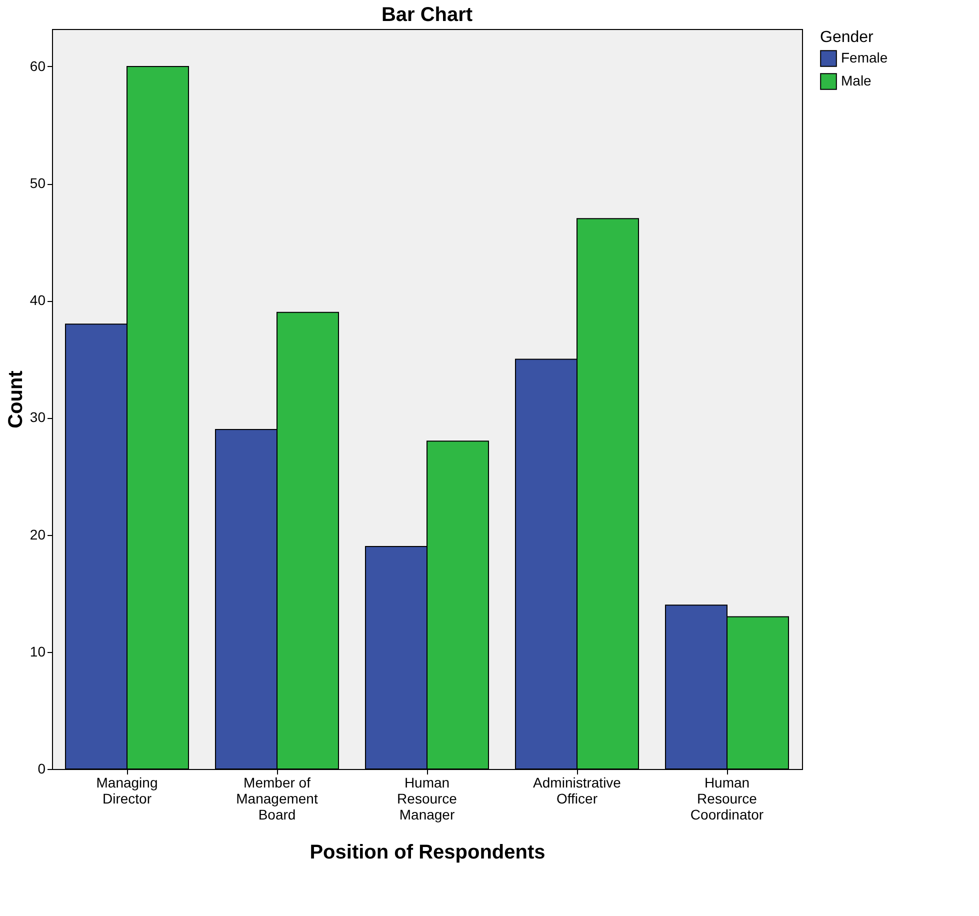  Describe the element at coordinates (38, 534) in the screenshot. I see `y-tick-label: 20` at that location.